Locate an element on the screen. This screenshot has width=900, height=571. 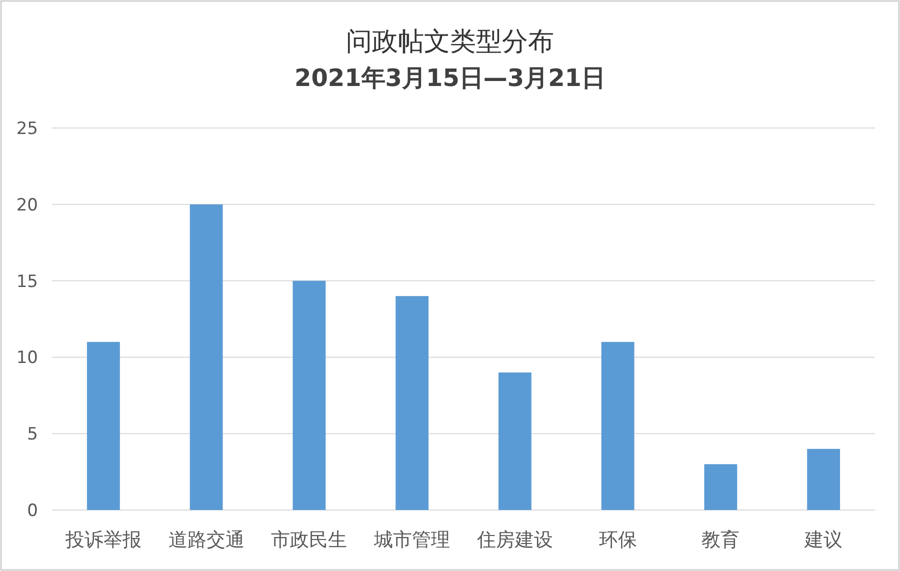
y-tick-label: 20 is located at coordinates (27, 205).